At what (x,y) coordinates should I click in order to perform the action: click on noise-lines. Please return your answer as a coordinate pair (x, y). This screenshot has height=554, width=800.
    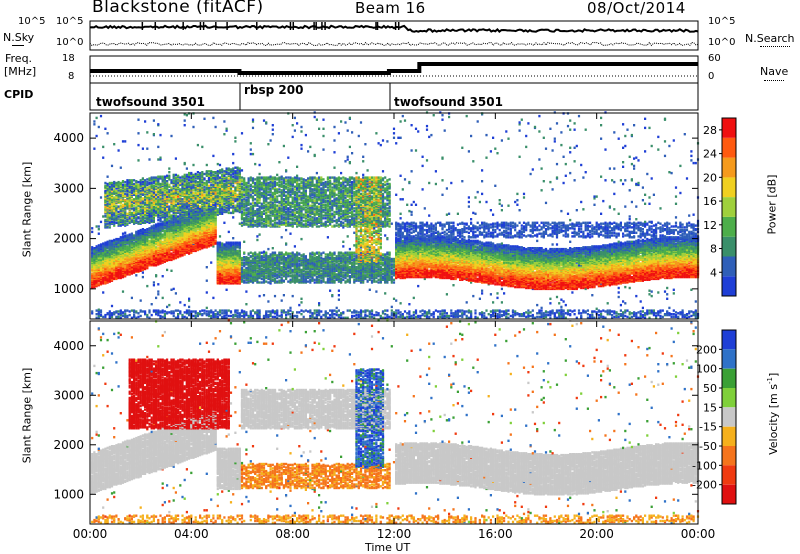
    Looking at the image, I should click on (394, 34).